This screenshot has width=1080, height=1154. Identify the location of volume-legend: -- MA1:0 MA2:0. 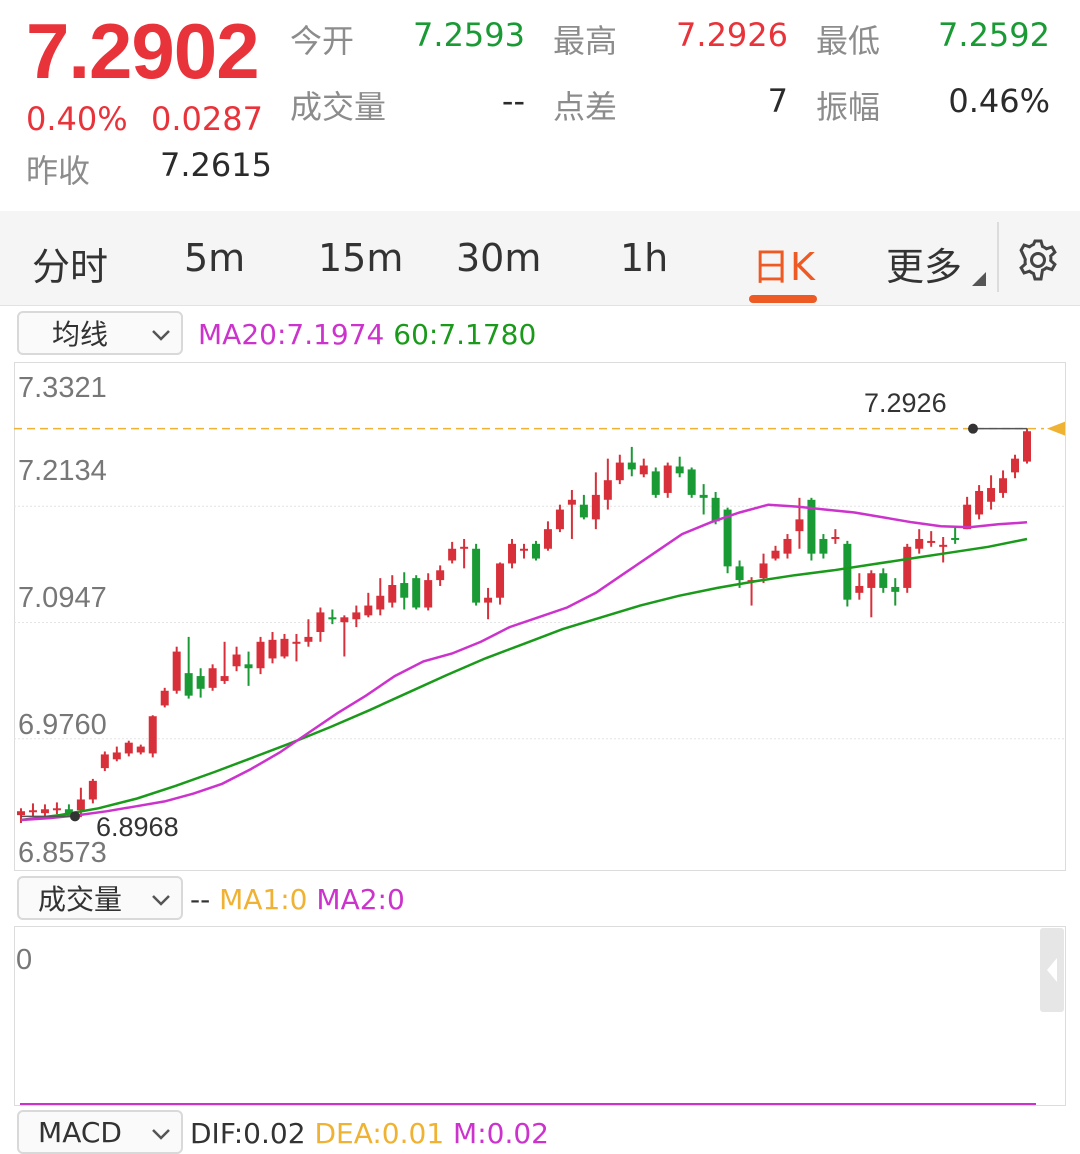
(297, 899).